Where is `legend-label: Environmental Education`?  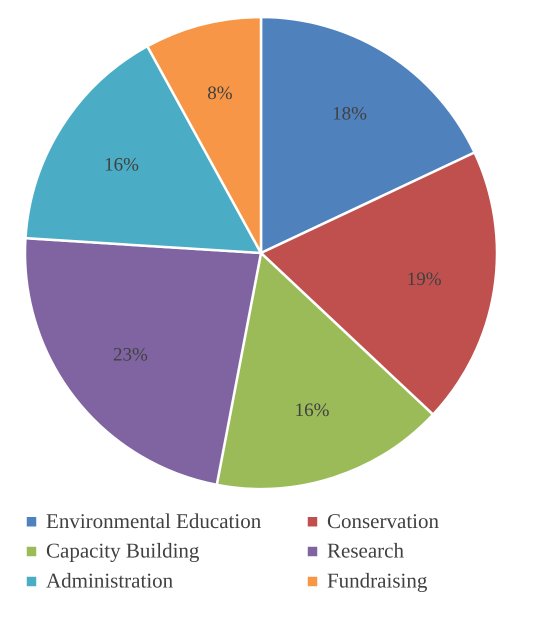 legend-label: Environmental Education is located at coordinates (154, 520).